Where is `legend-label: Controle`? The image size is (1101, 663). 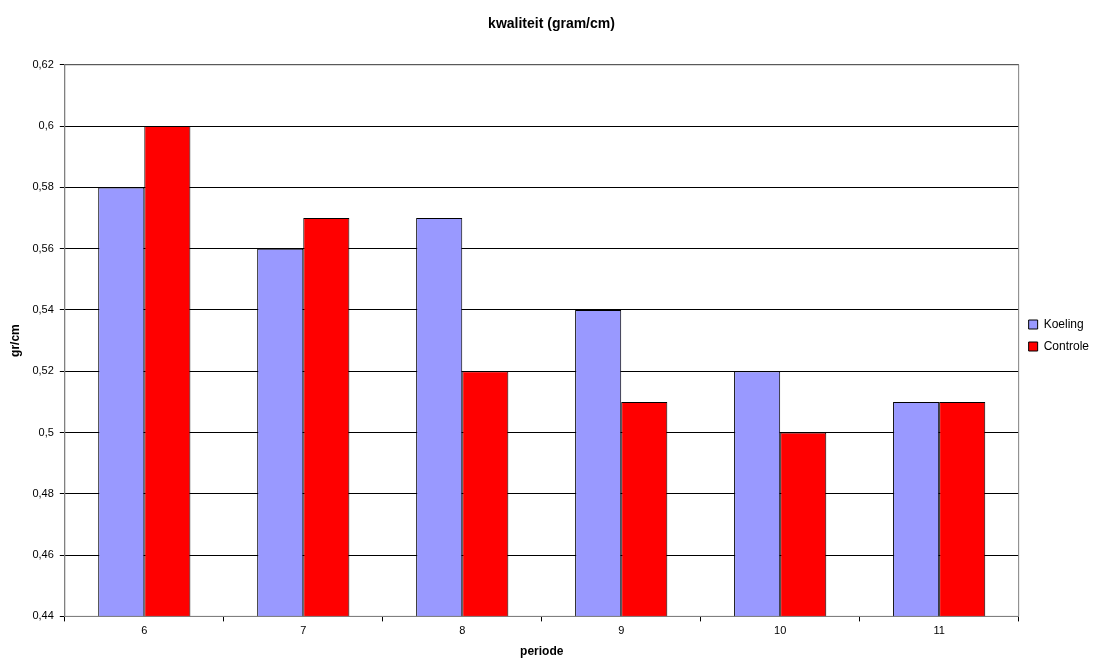
legend-label: Controle is located at coordinates (1066, 345).